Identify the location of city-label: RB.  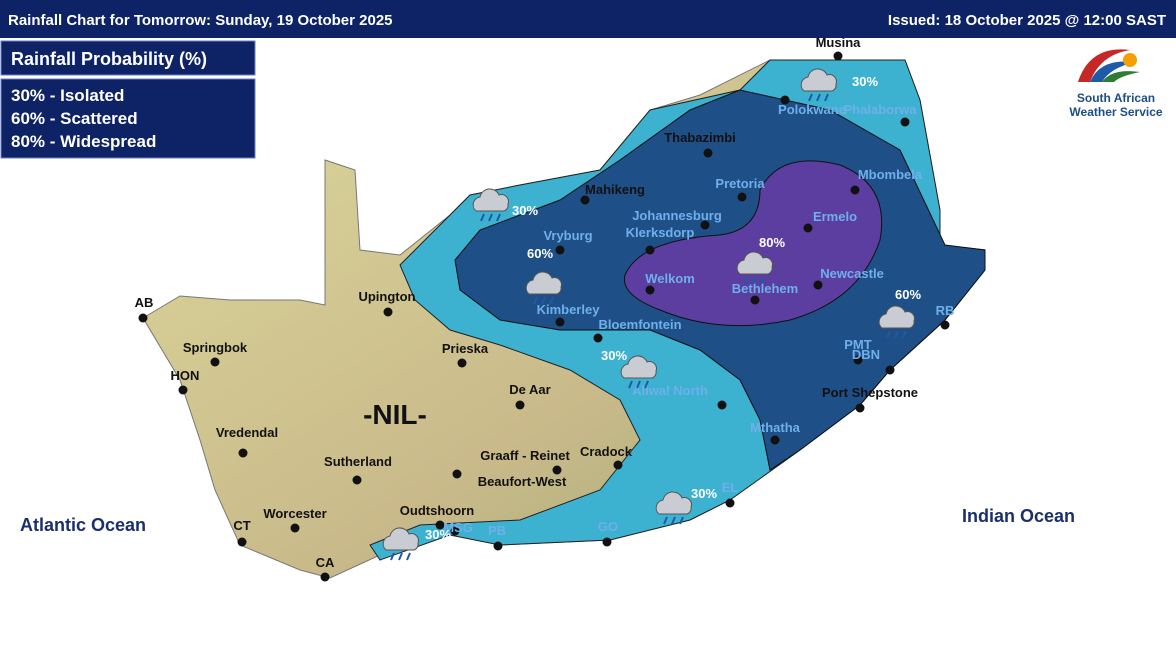
(945, 310).